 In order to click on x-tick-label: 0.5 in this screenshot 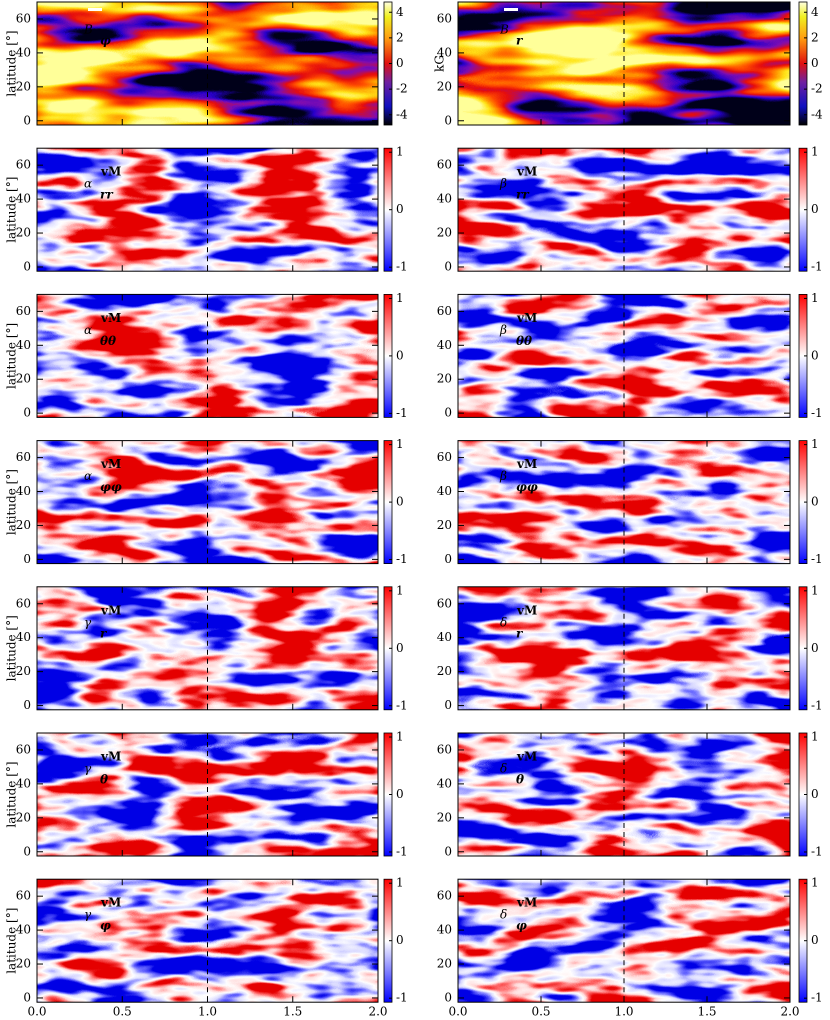, I will do `click(122, 1012)`.